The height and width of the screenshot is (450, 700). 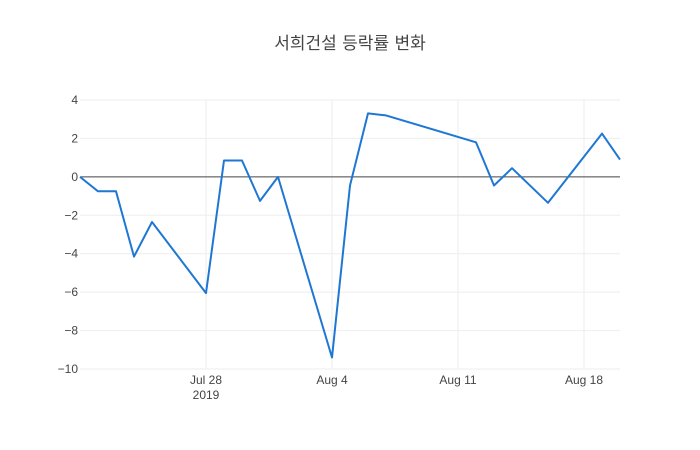 What do you see at coordinates (206, 380) in the screenshot?
I see `x-tick-label: Jul 28` at bounding box center [206, 380].